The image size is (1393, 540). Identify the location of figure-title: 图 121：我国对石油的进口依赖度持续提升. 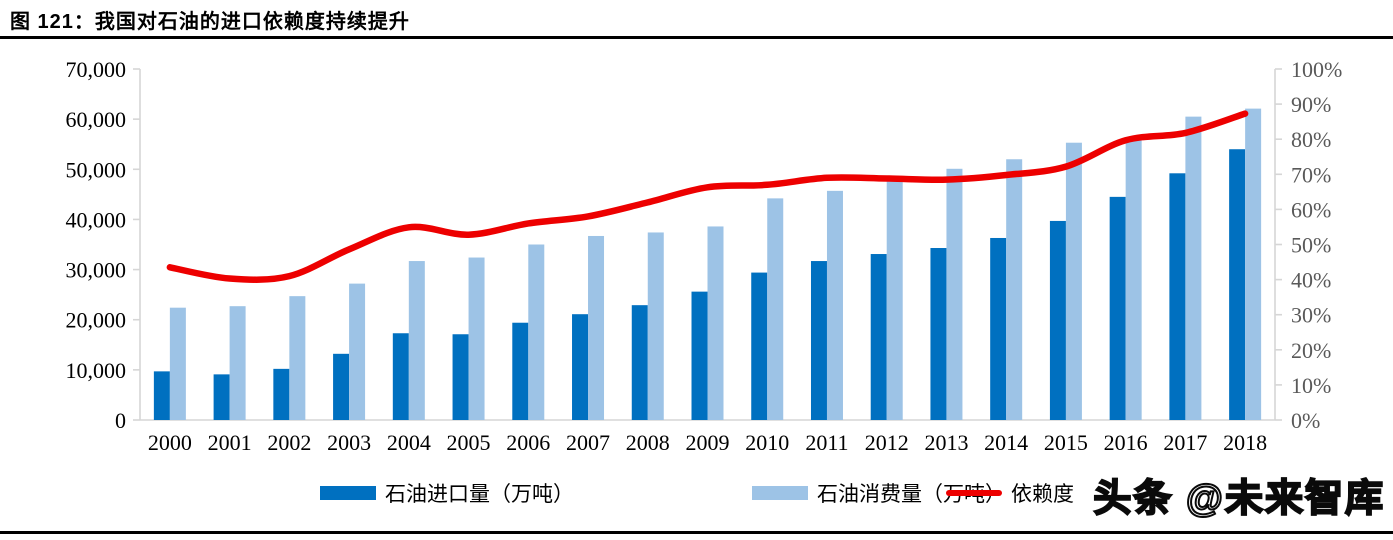
(210, 22).